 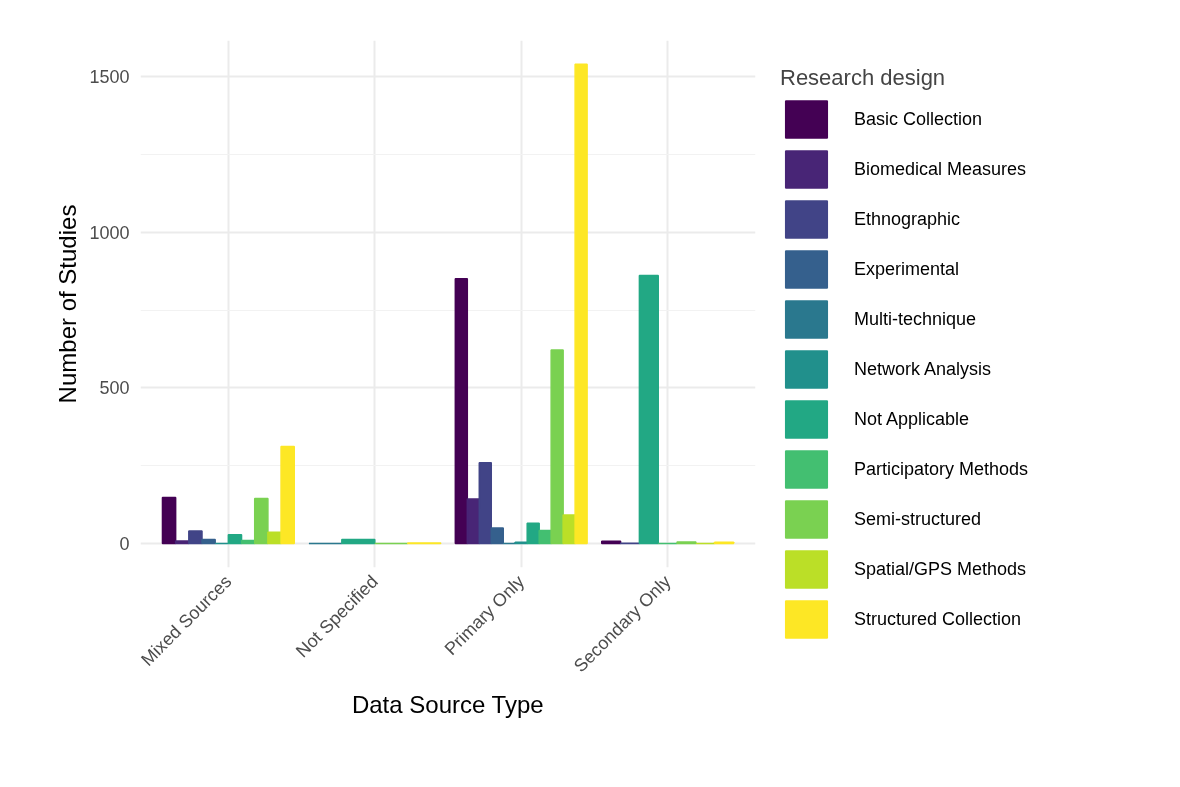 What do you see at coordinates (940, 569) in the screenshot?
I see `legend-label: Spatial/GPS Methods` at bounding box center [940, 569].